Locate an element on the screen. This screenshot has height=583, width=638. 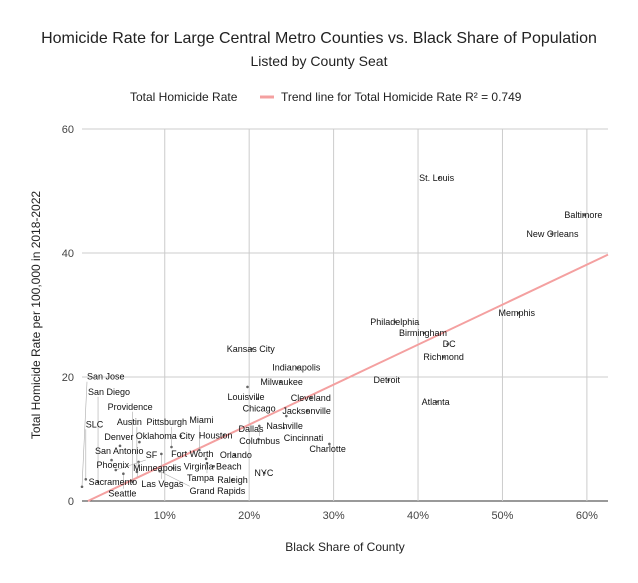
x-axis-label: Black Share of County is located at coordinates (344, 547).